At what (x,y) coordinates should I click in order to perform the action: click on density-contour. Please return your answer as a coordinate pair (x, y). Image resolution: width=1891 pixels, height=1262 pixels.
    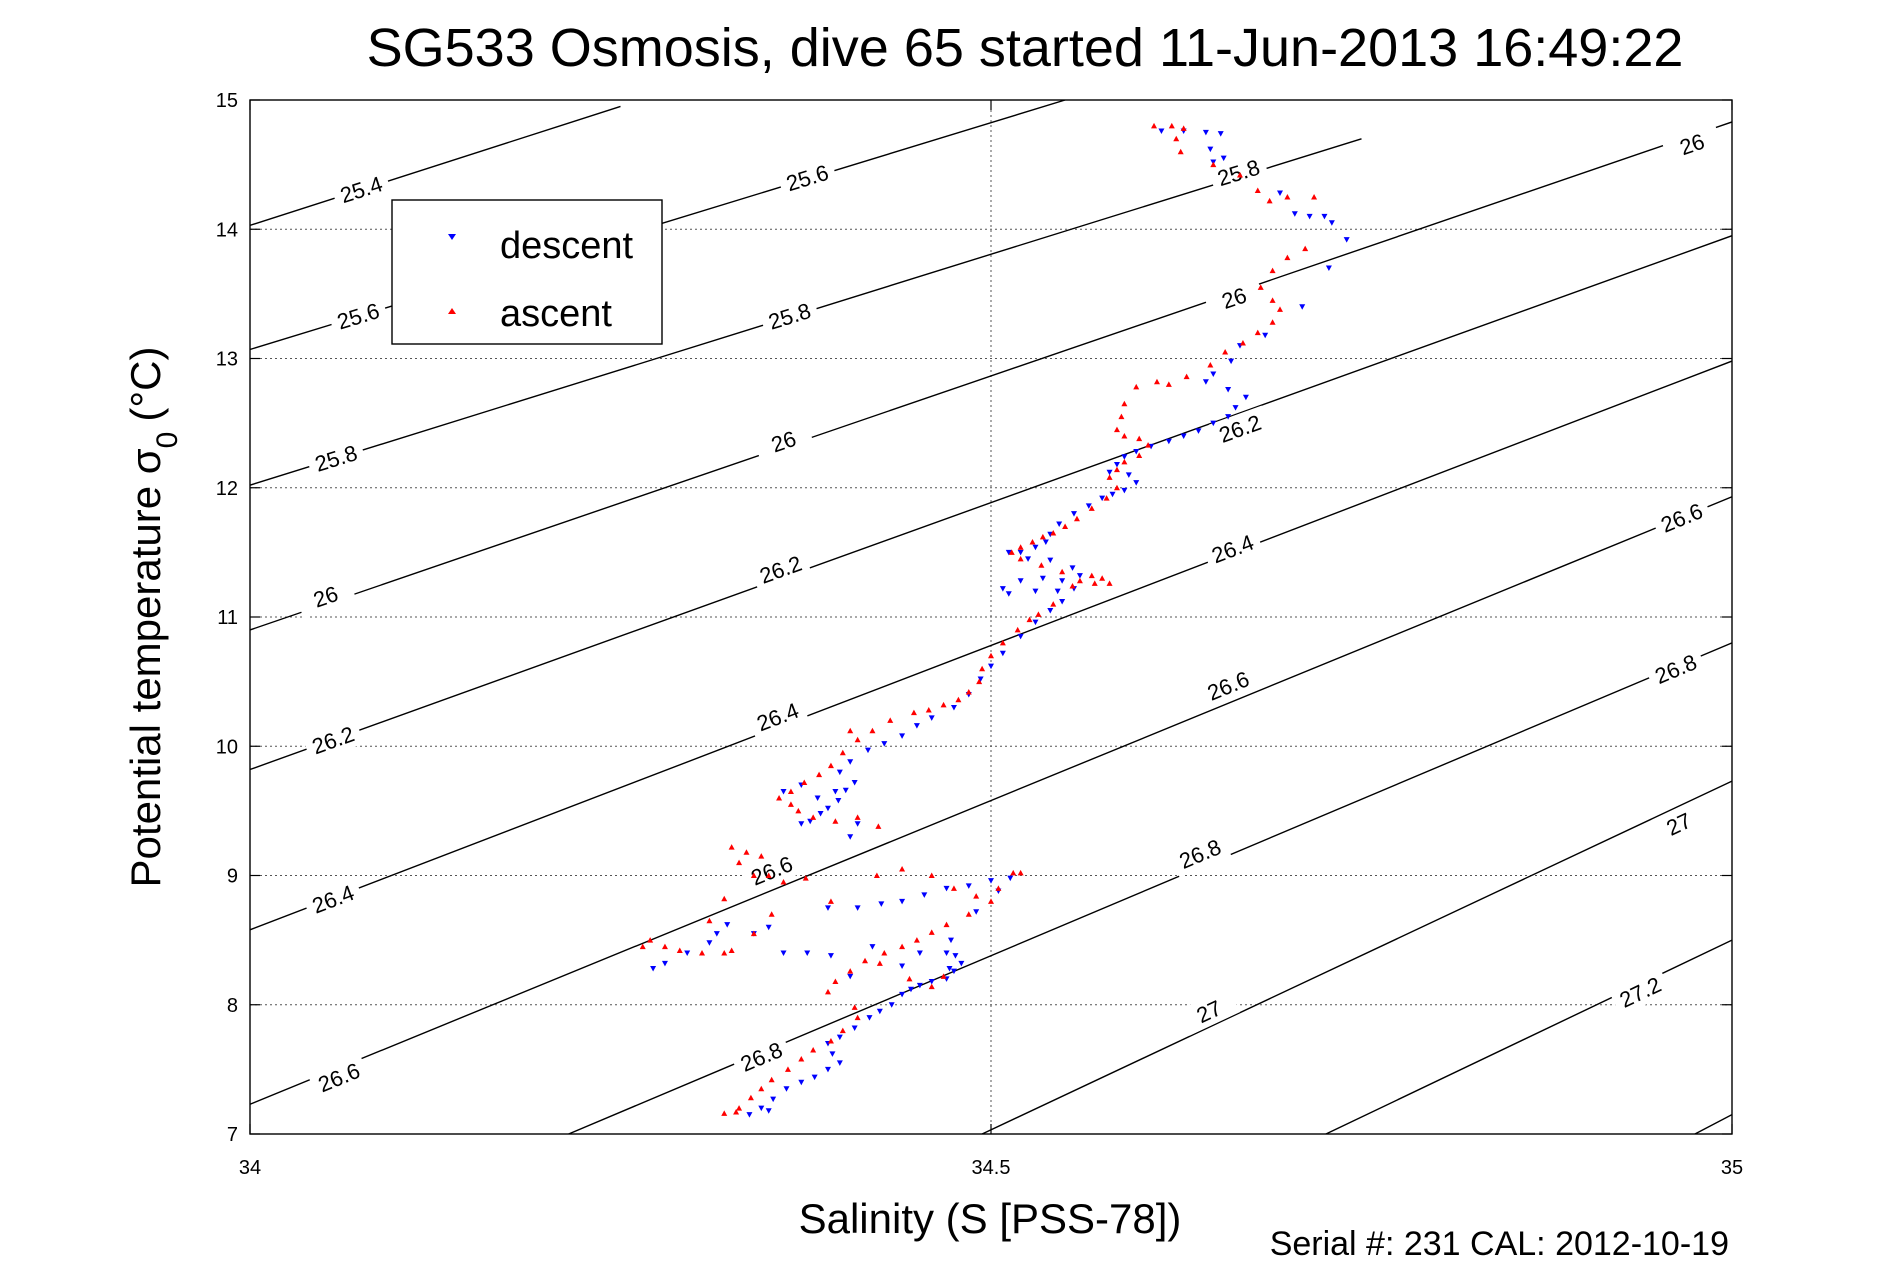
    Looking at the image, I should click on (1713, 1123).